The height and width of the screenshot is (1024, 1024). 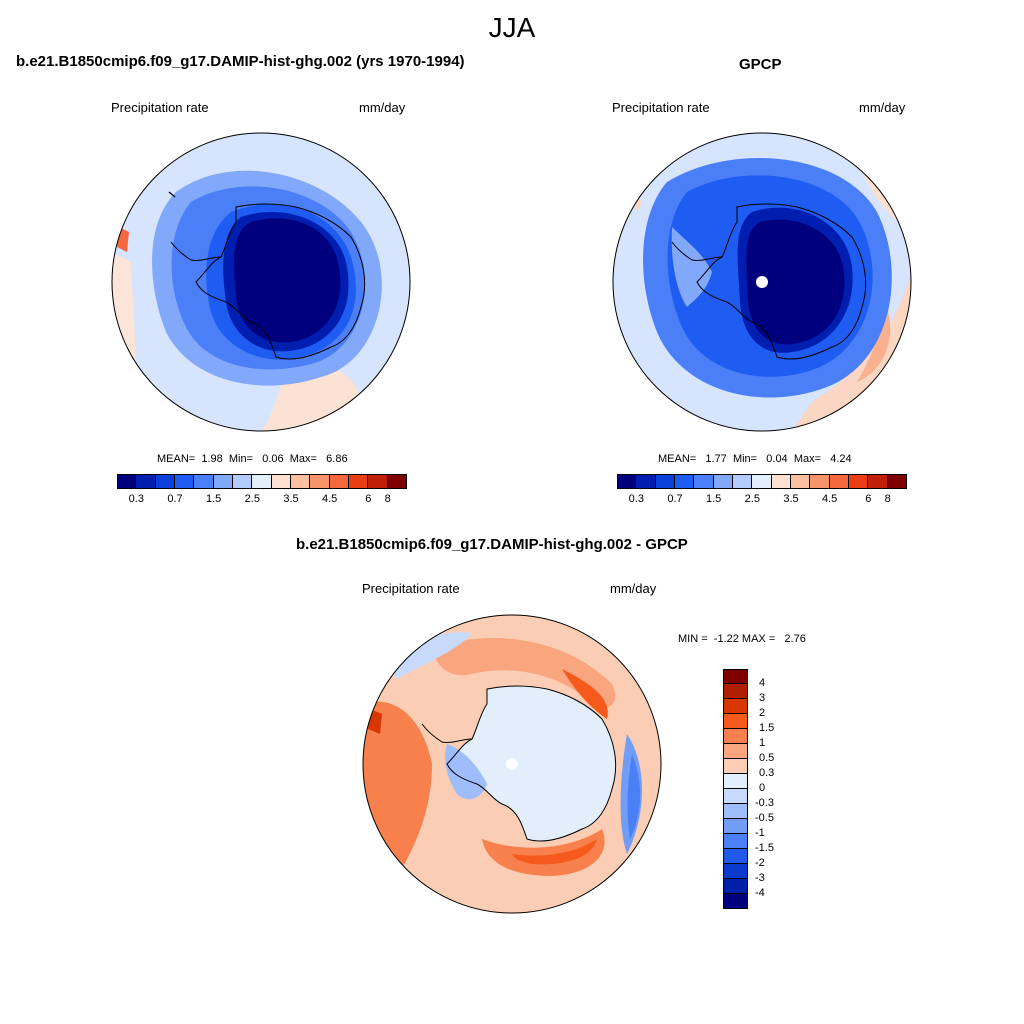 What do you see at coordinates (767, 773) in the screenshot?
I see `panel3-colorbar-tick-label: 0.3` at bounding box center [767, 773].